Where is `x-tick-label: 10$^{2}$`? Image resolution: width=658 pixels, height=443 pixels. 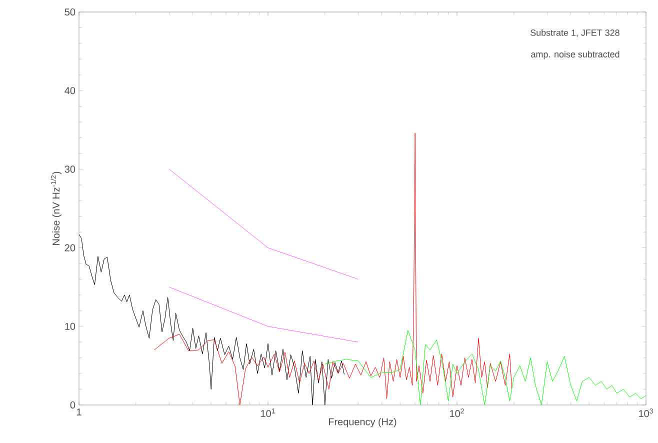 x-tick-label: 10$^{2}$ is located at coordinates (457, 413).